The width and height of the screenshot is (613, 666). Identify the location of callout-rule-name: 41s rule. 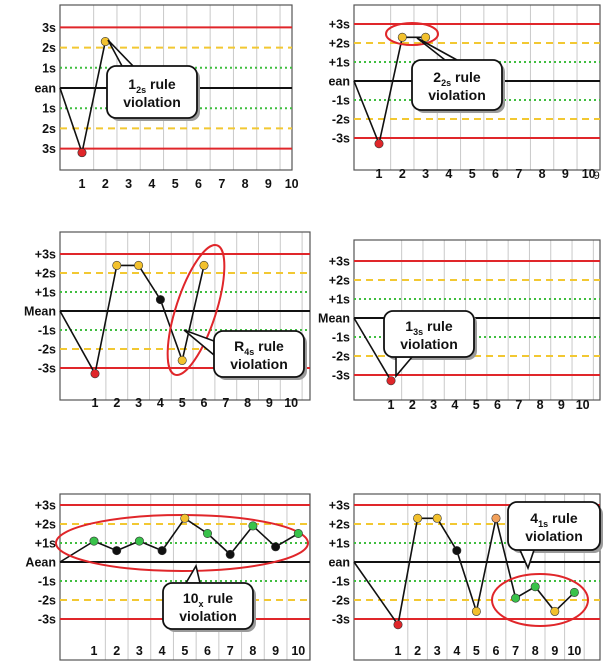
(554, 519).